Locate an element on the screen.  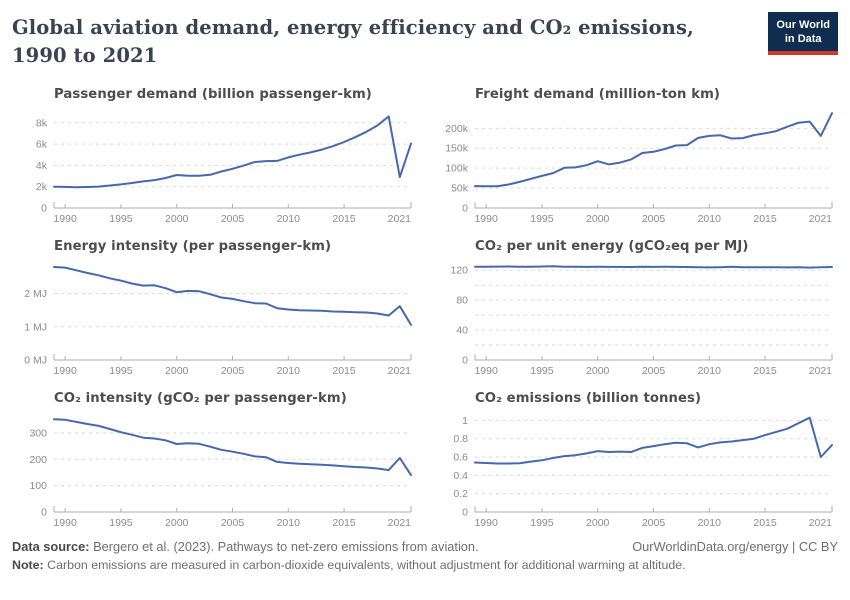
chart-canvas: 0 2k 4k 6k 8k 1990 1995 2000 2005 2010 2015 2021 is located at coordinates (224, 170).